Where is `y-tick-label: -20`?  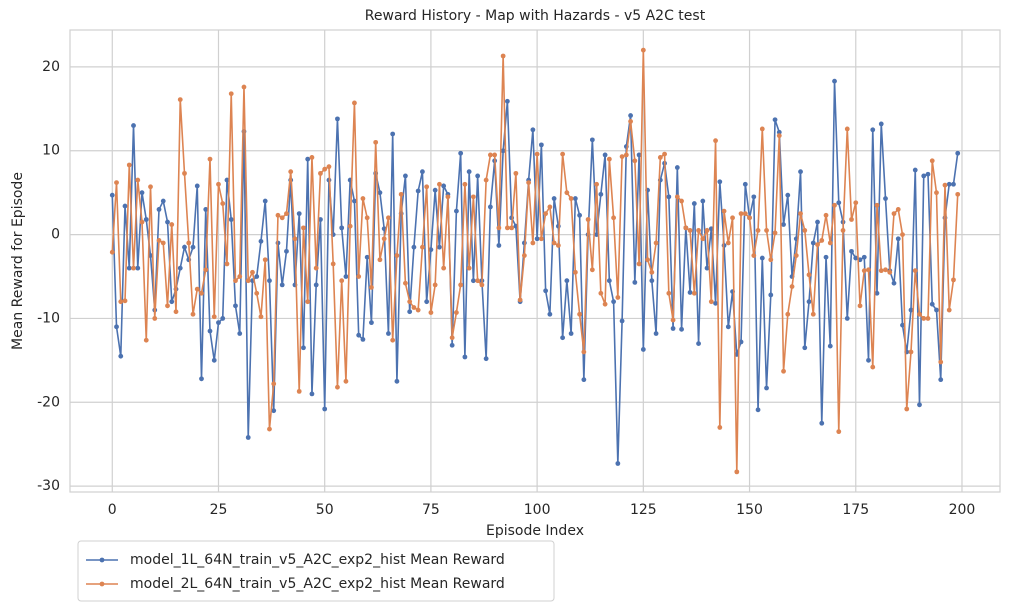
y-tick-label: -20 is located at coordinates (48, 402).